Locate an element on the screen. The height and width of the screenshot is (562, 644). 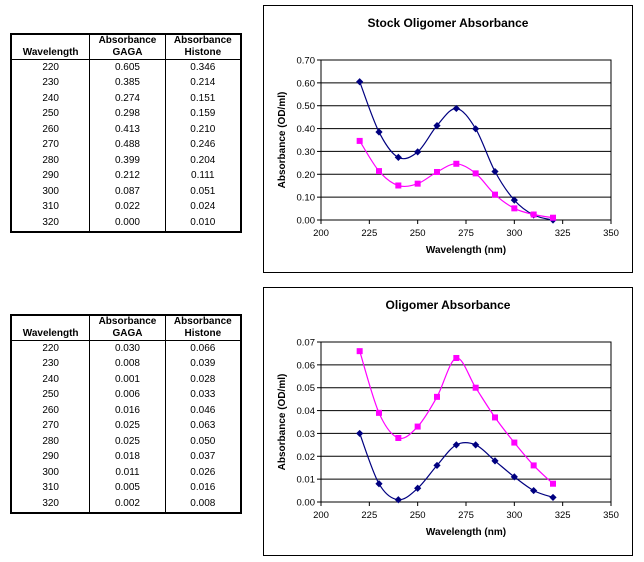
table-row: 260 0.413 0.210 is located at coordinates (126, 130).